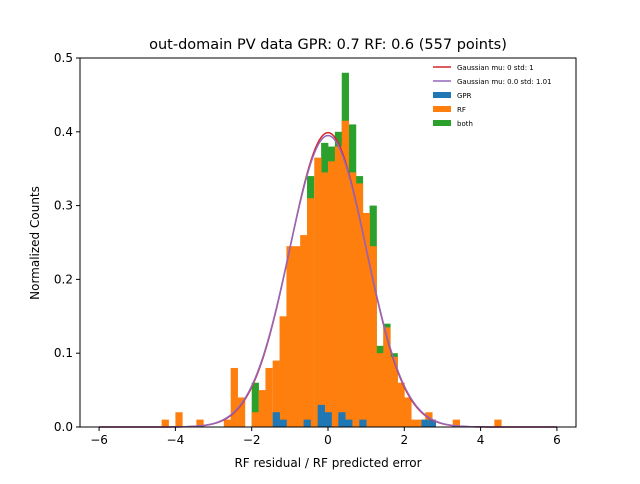 The width and height of the screenshot is (640, 484). Describe the element at coordinates (63, 279) in the screenshot. I see `y-tick-label-2: 0.2` at that location.